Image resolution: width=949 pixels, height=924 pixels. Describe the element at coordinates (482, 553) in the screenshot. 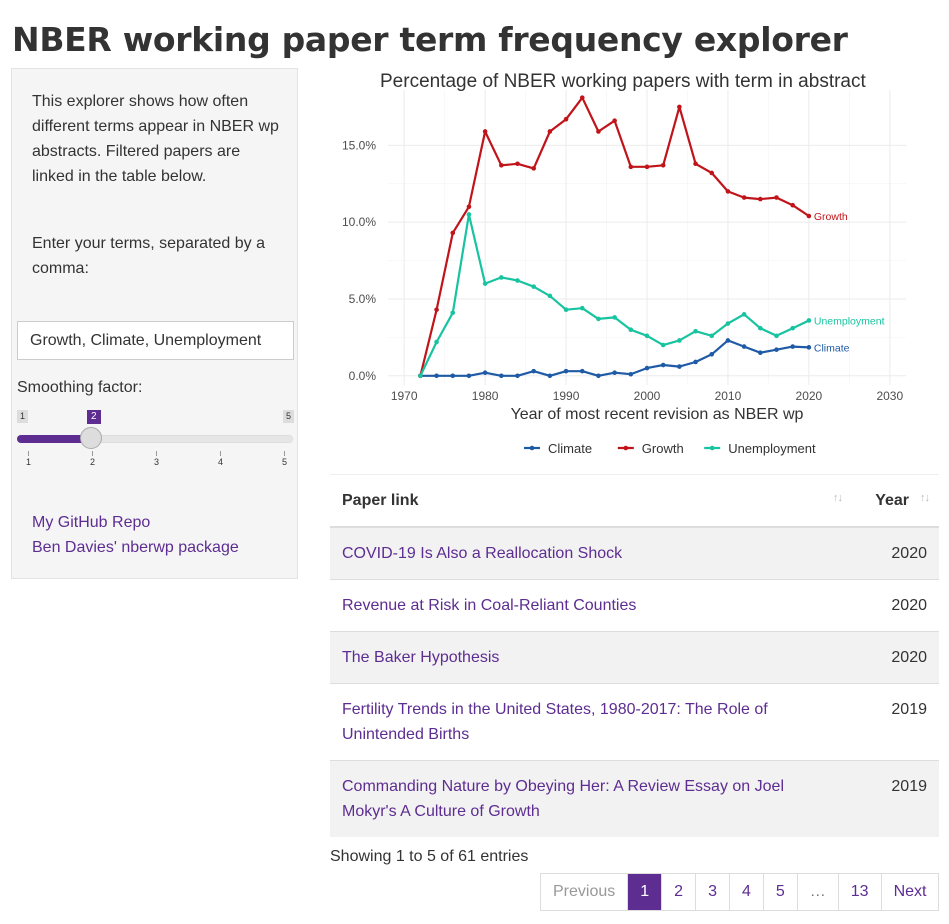

I see `paper-link: COVID-19 Is Also a Reallocation Shock` at that location.